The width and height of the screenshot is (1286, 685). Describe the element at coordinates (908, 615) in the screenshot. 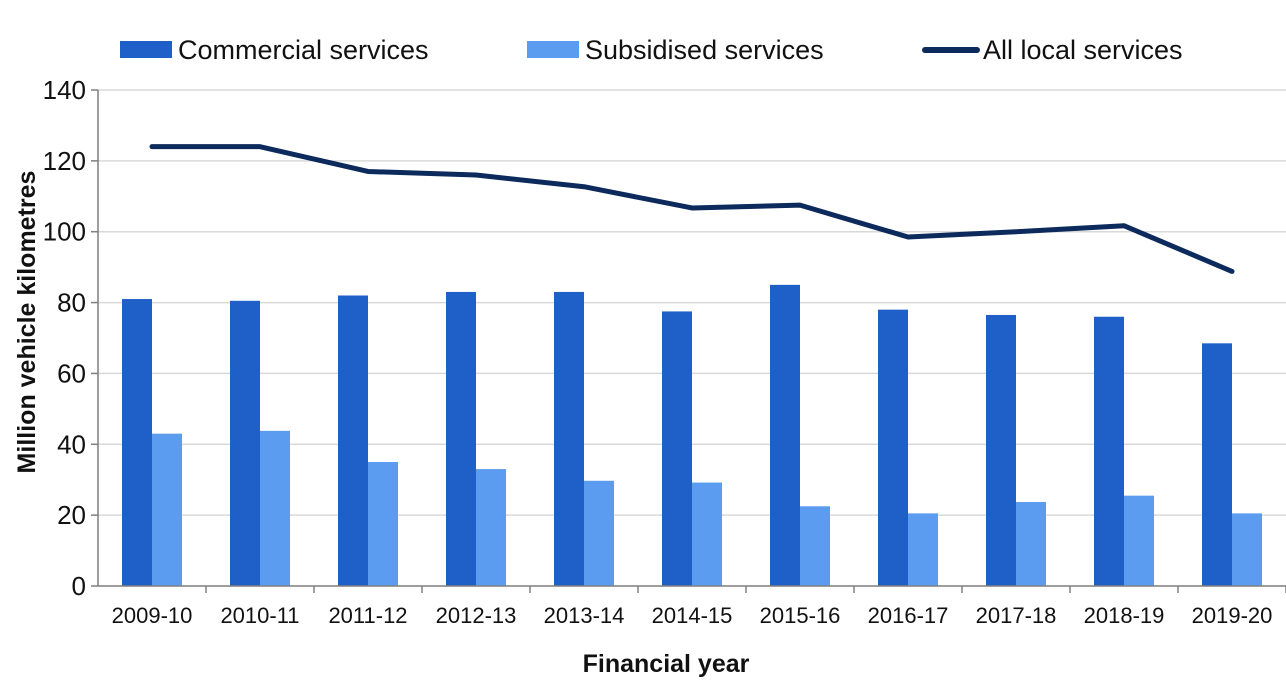

I see `x-tick-label: 2016-17` at that location.